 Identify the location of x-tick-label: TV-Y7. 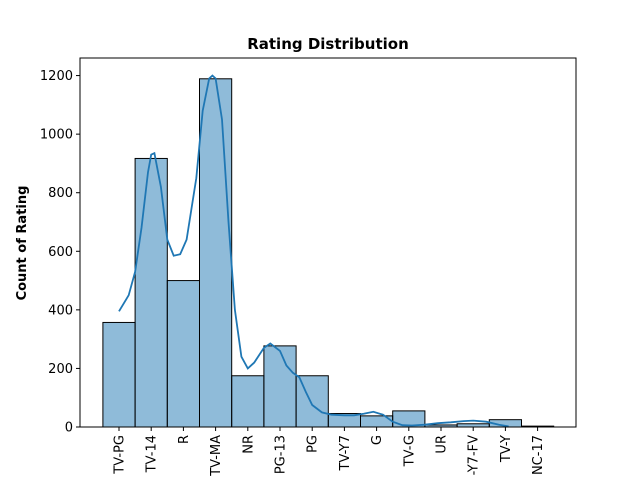
(345, 453).